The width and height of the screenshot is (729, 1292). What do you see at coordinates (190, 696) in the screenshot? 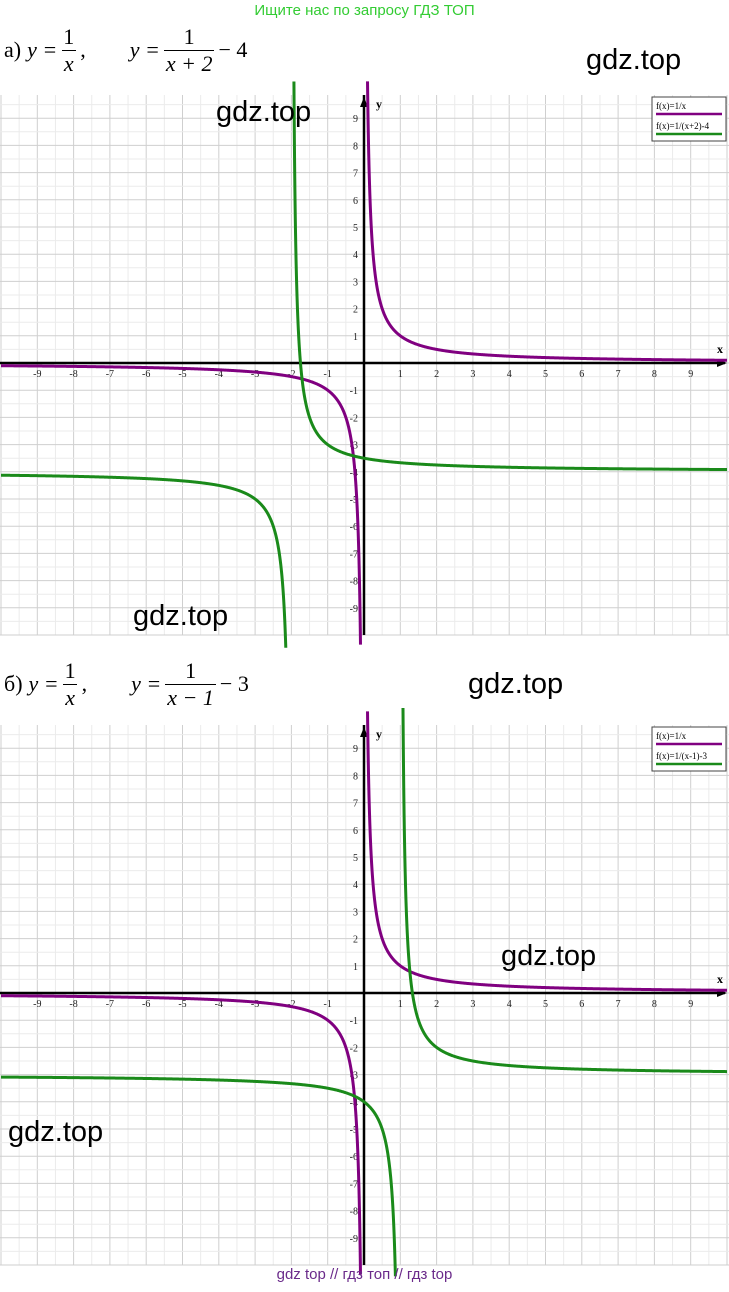
I see `denominator: x − 1` at bounding box center [190, 696].